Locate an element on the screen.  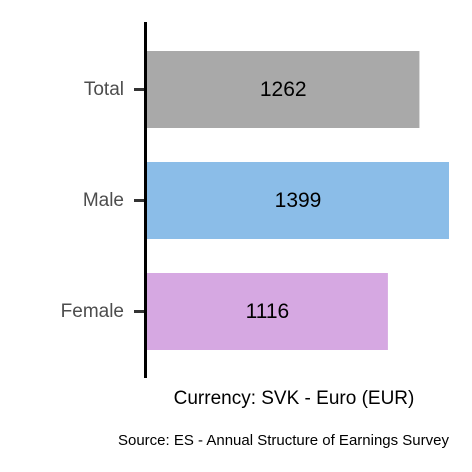
value-label-male: 1399 is located at coordinates (298, 200).